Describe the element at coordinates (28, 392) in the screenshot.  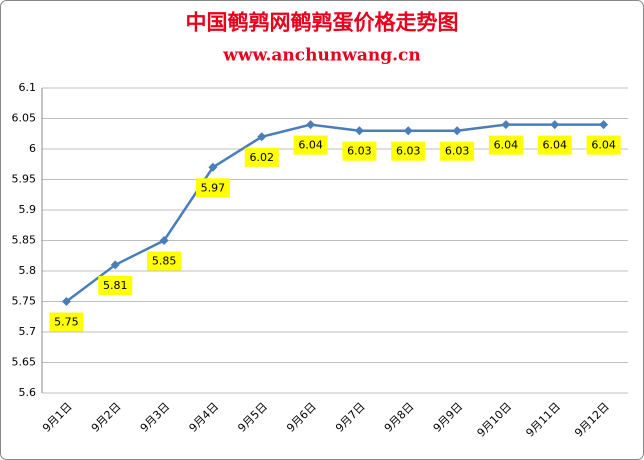
I see `y-tick-label: 5.6` at that location.